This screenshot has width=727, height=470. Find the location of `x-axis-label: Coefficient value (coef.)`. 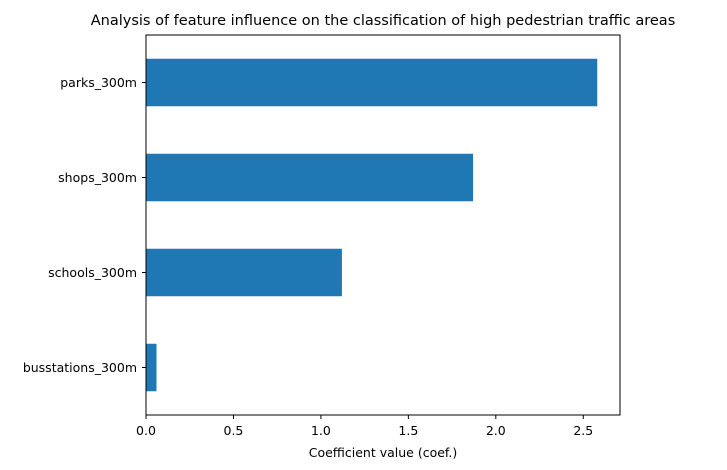

x-axis-label: Coefficient value (coef.) is located at coordinates (383, 452).